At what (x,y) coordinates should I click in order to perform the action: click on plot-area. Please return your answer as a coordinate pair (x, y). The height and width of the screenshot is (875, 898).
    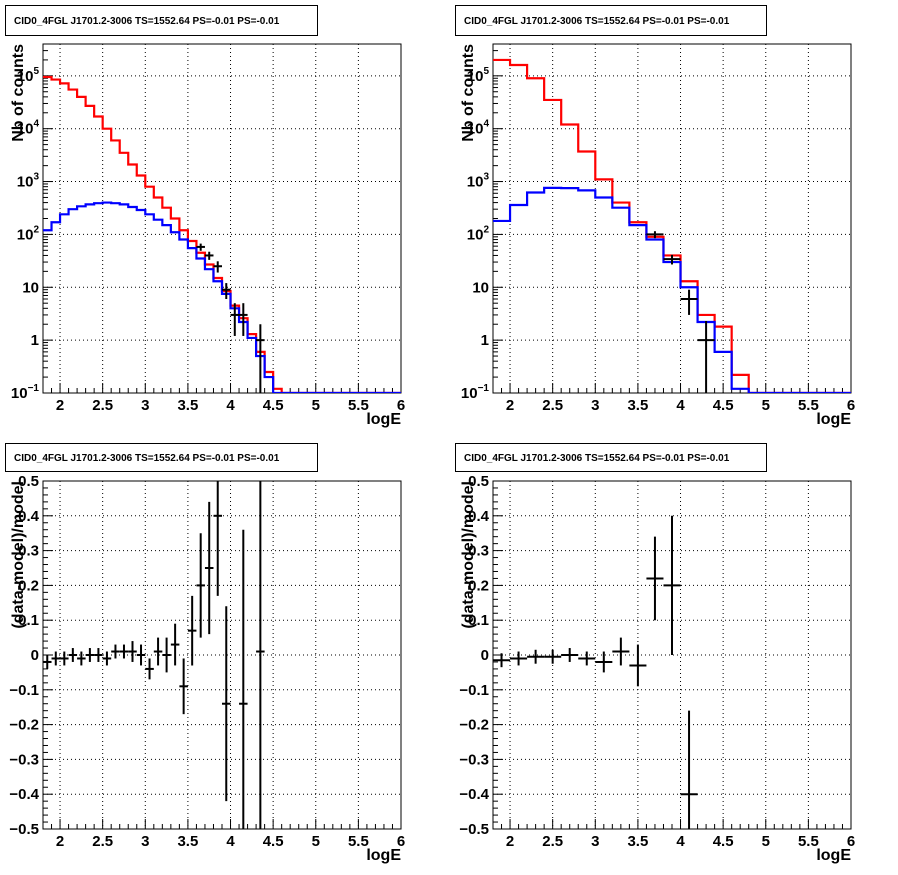
    Looking at the image, I should click on (222, 234).